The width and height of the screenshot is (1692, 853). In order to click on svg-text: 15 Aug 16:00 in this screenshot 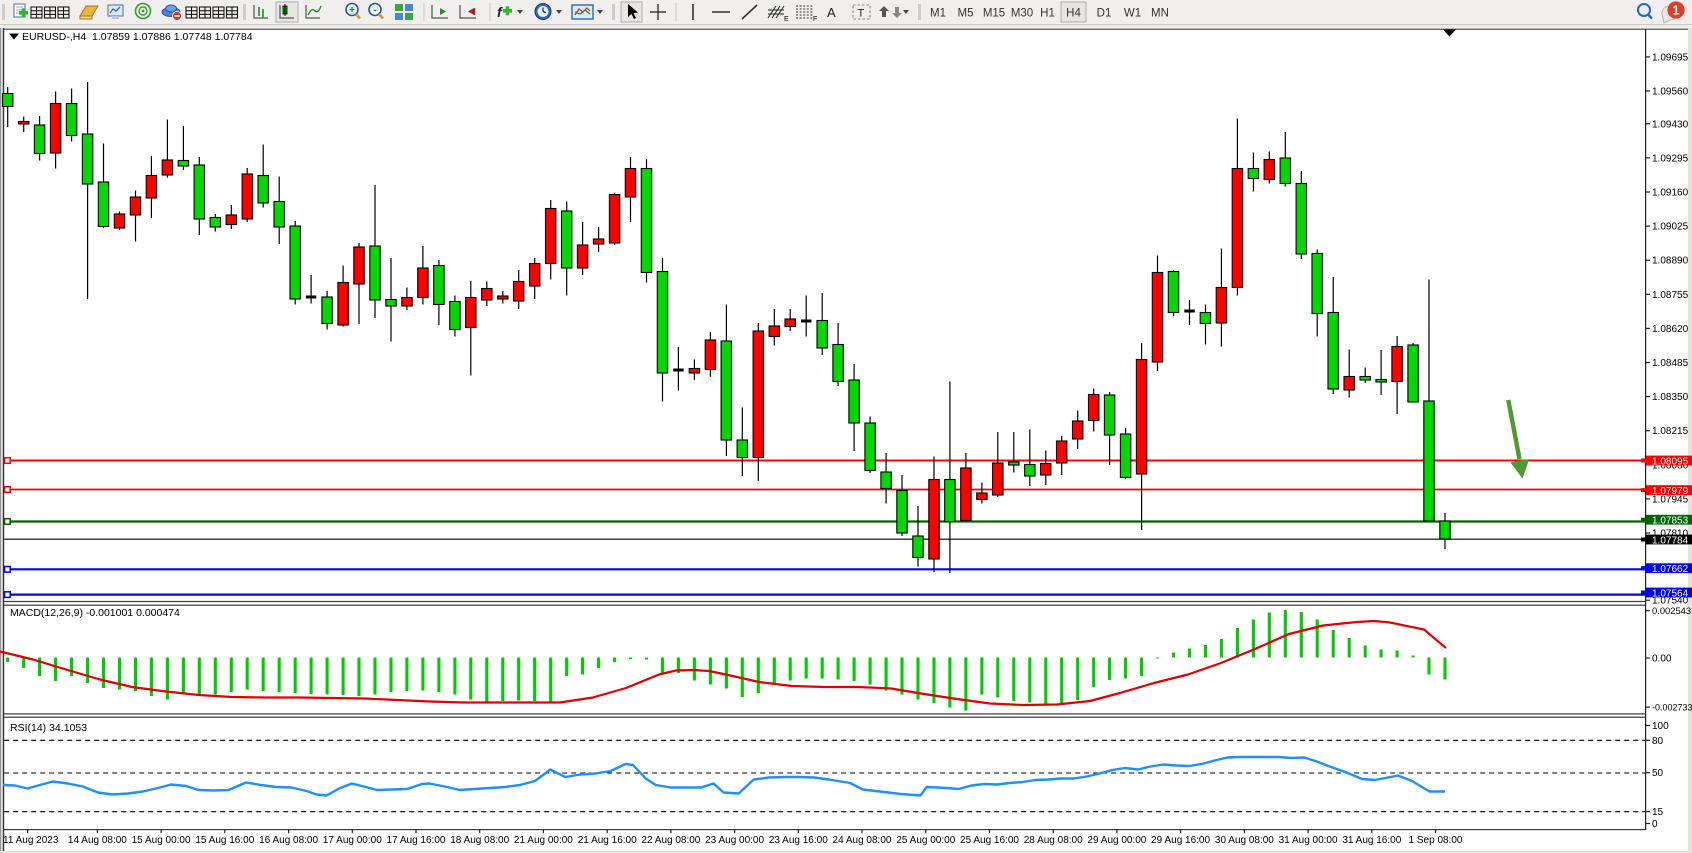, I will do `click(224, 840)`.